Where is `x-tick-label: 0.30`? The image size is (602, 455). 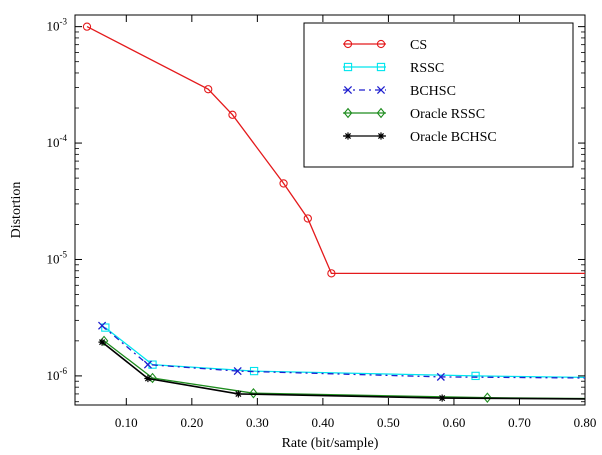
x-tick-label: 0.30 is located at coordinates (257, 422).